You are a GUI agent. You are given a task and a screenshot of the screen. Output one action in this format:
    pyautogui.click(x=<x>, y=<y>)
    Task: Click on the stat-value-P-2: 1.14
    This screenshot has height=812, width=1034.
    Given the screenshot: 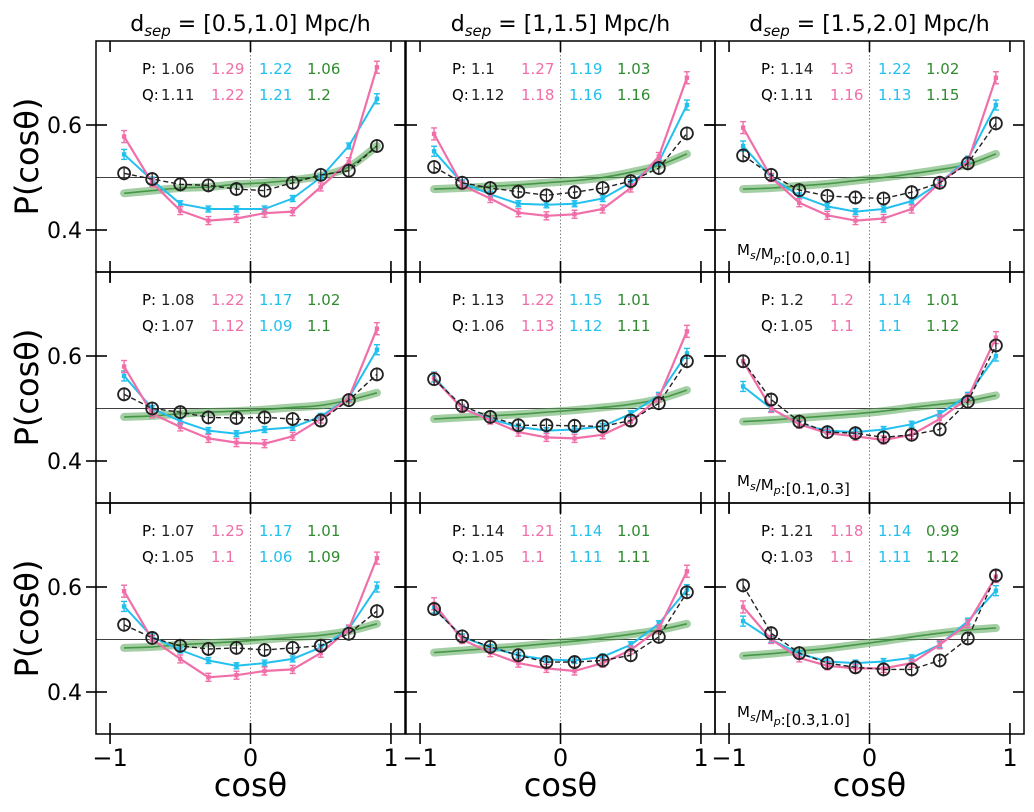 What is the action you would take?
    pyautogui.click(x=894, y=300)
    